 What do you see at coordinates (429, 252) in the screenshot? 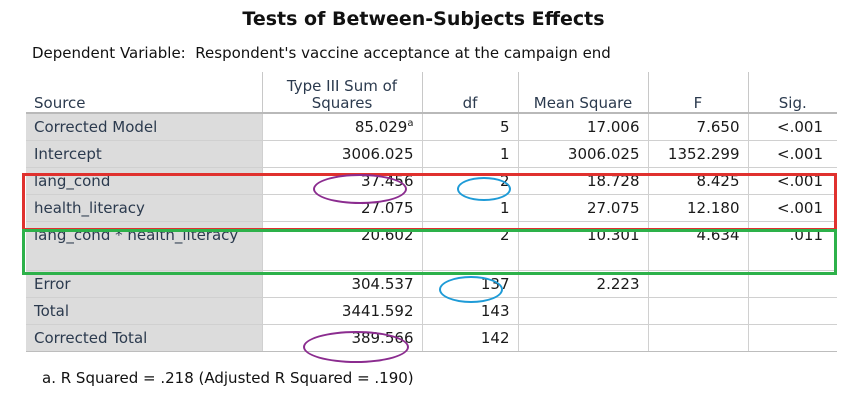
I see `green-highlight-box` at bounding box center [429, 252].